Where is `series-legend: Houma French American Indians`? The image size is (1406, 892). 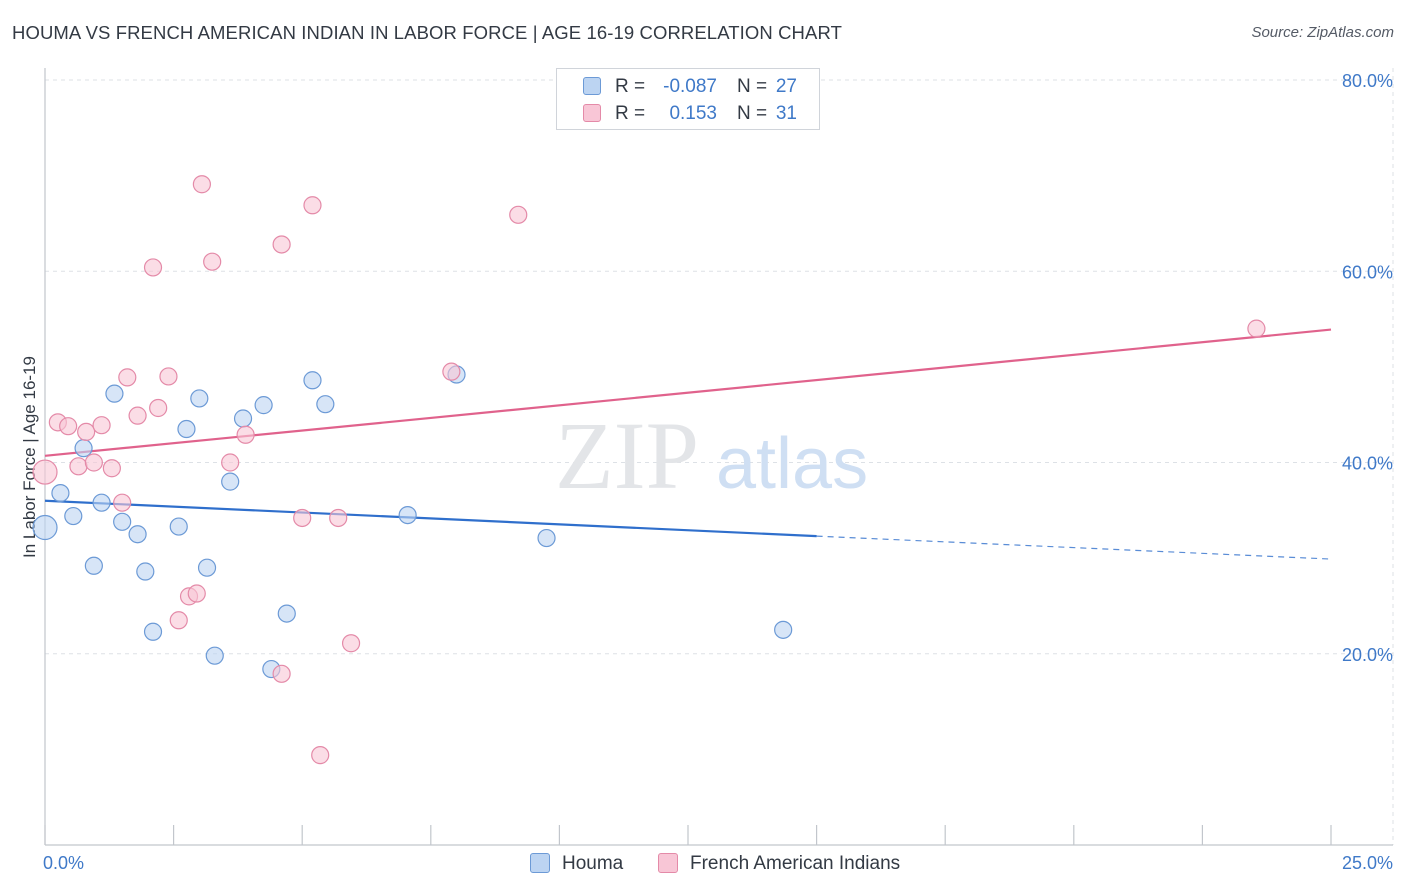
series-legend: Houma French American Indians is located at coordinates (703, 865).